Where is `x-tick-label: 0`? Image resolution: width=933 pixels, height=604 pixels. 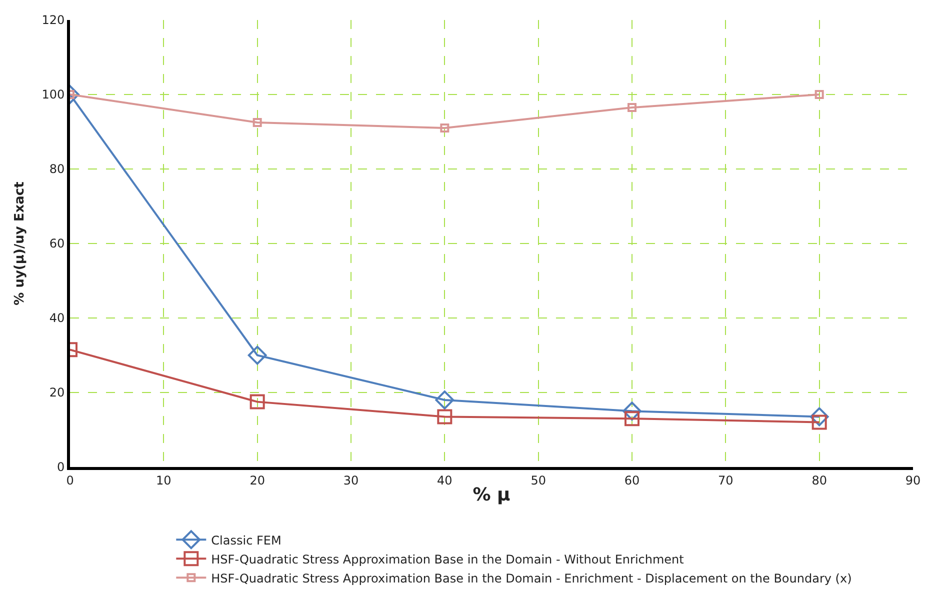
x-tick-label: 0 is located at coordinates (70, 480).